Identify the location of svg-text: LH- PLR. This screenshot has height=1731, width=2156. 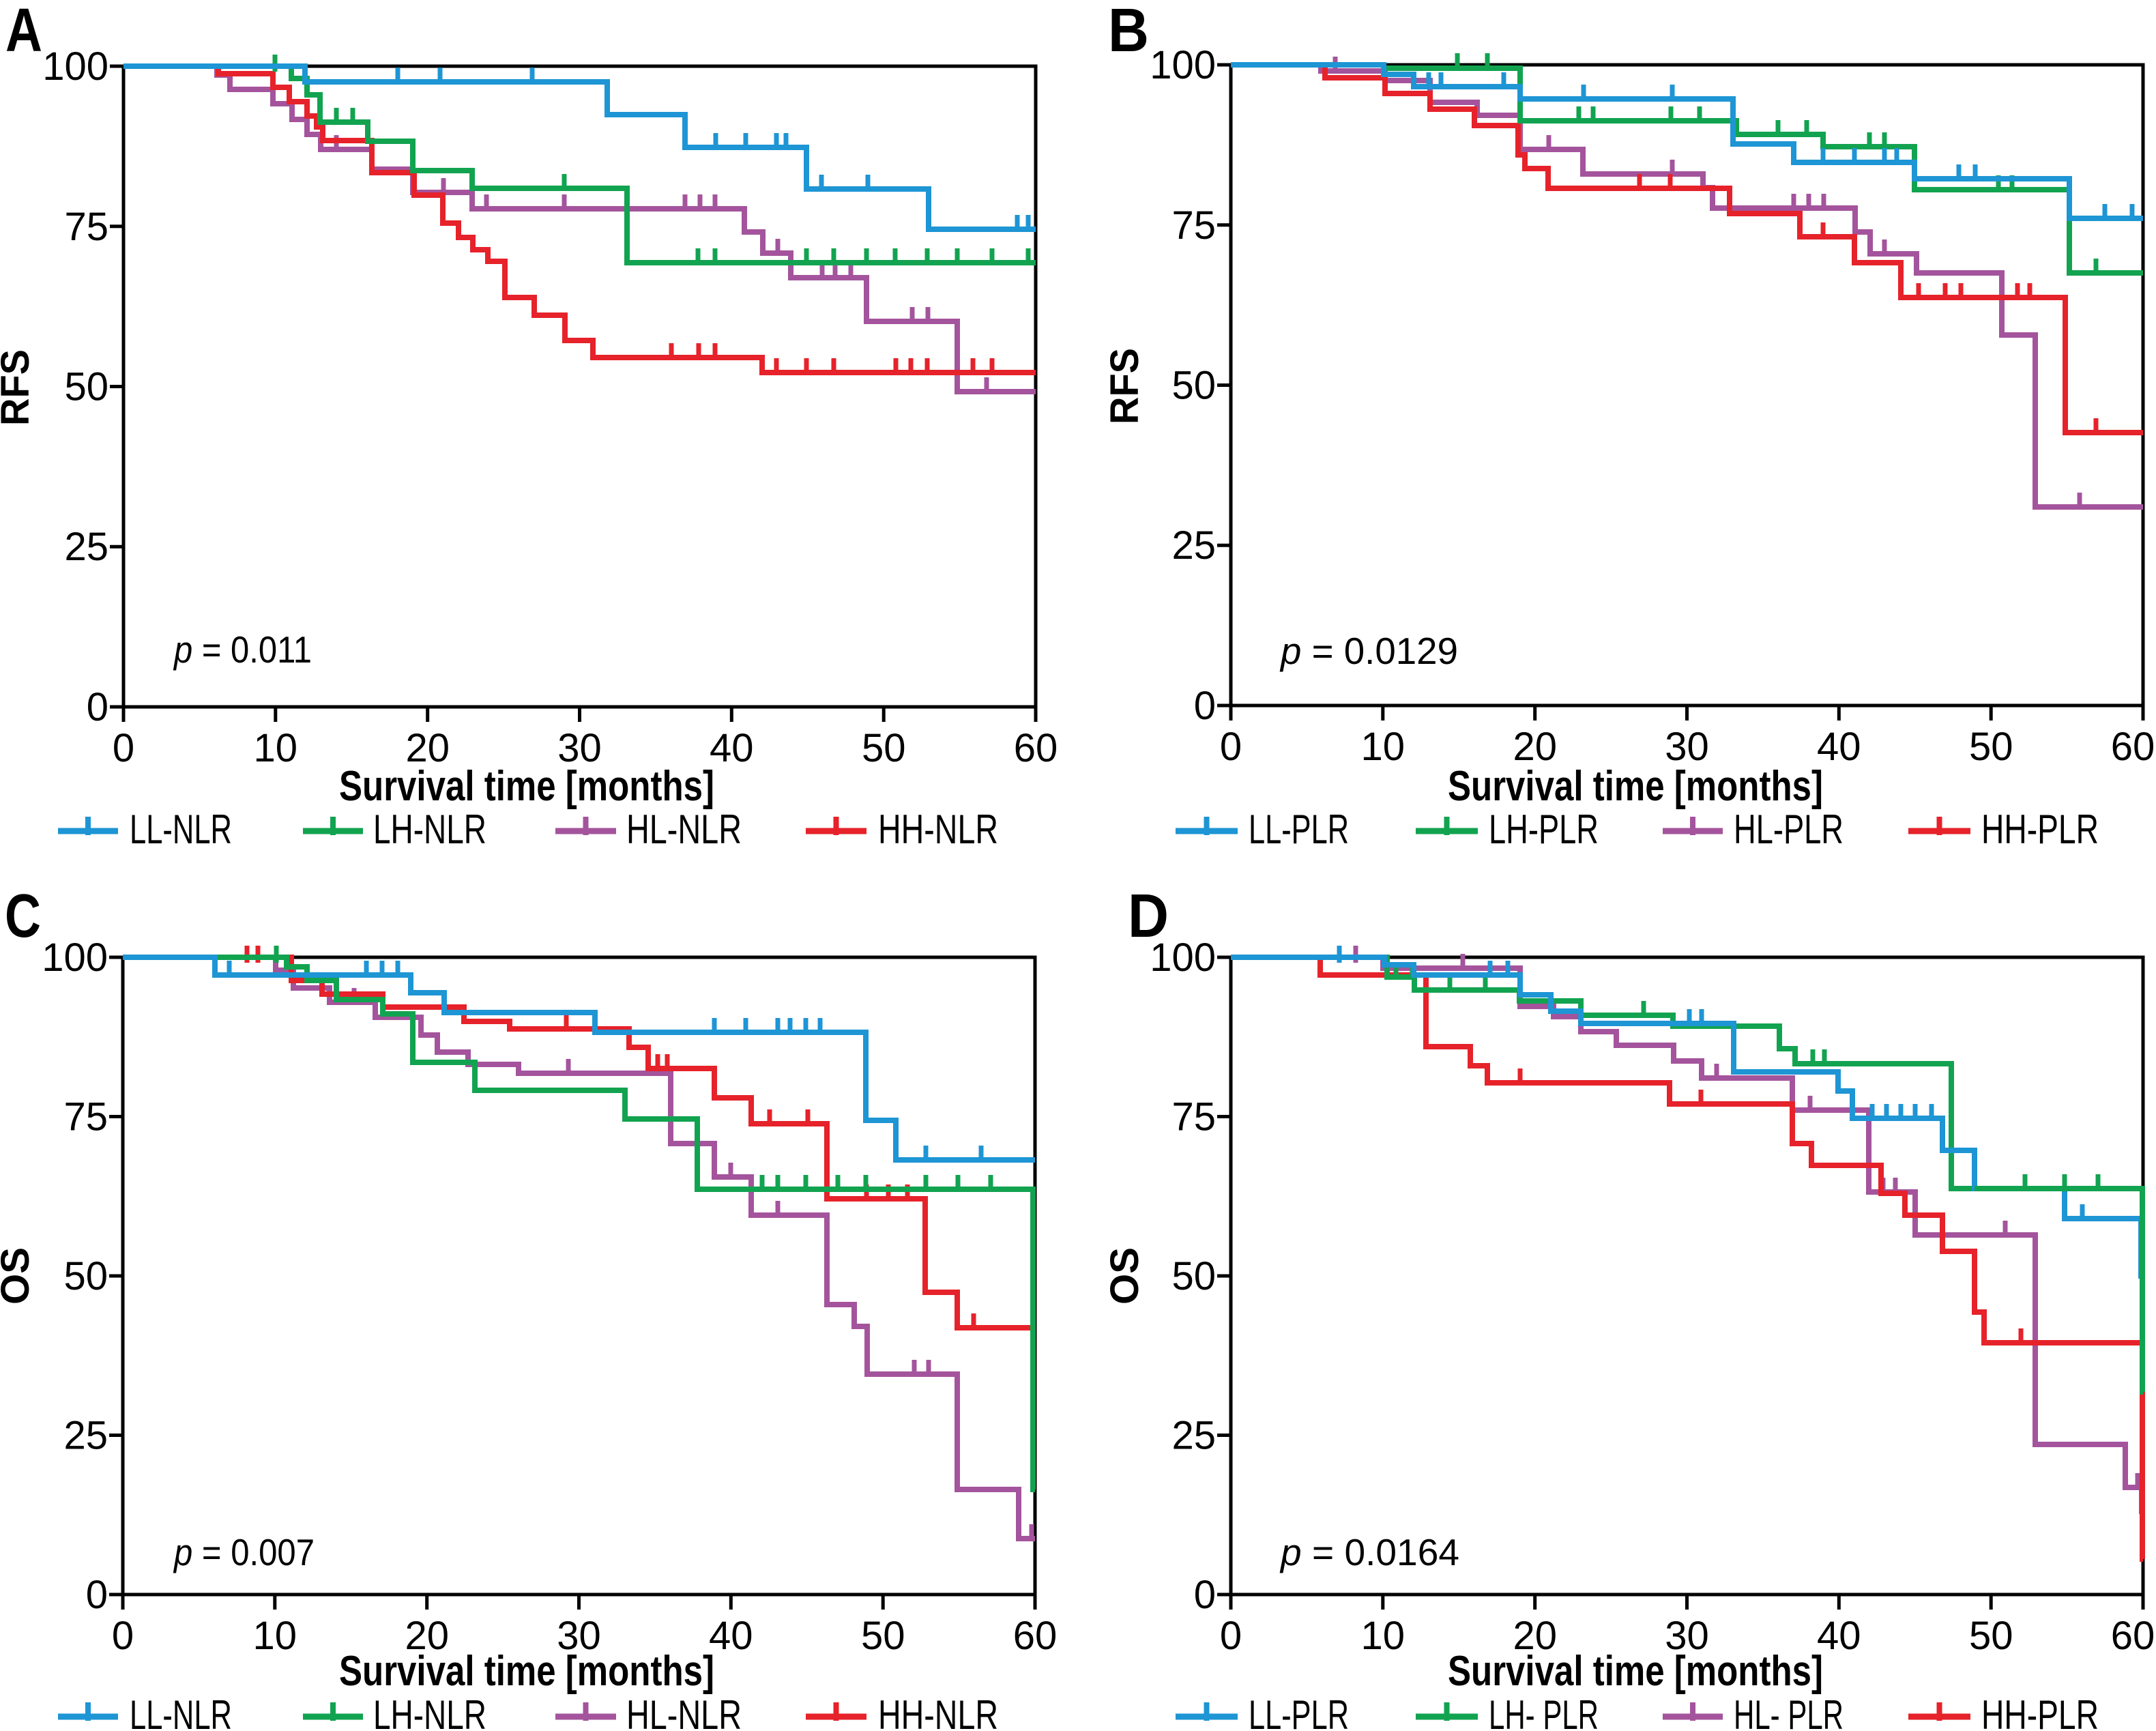
(1544, 1711).